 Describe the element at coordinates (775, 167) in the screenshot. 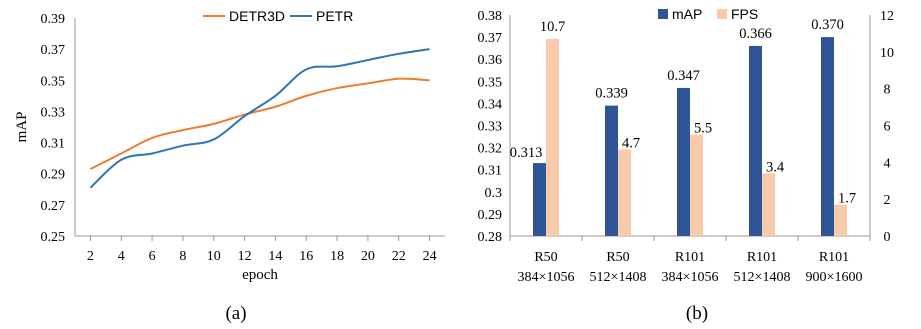

I see `bar-label-fps: 3.4` at that location.